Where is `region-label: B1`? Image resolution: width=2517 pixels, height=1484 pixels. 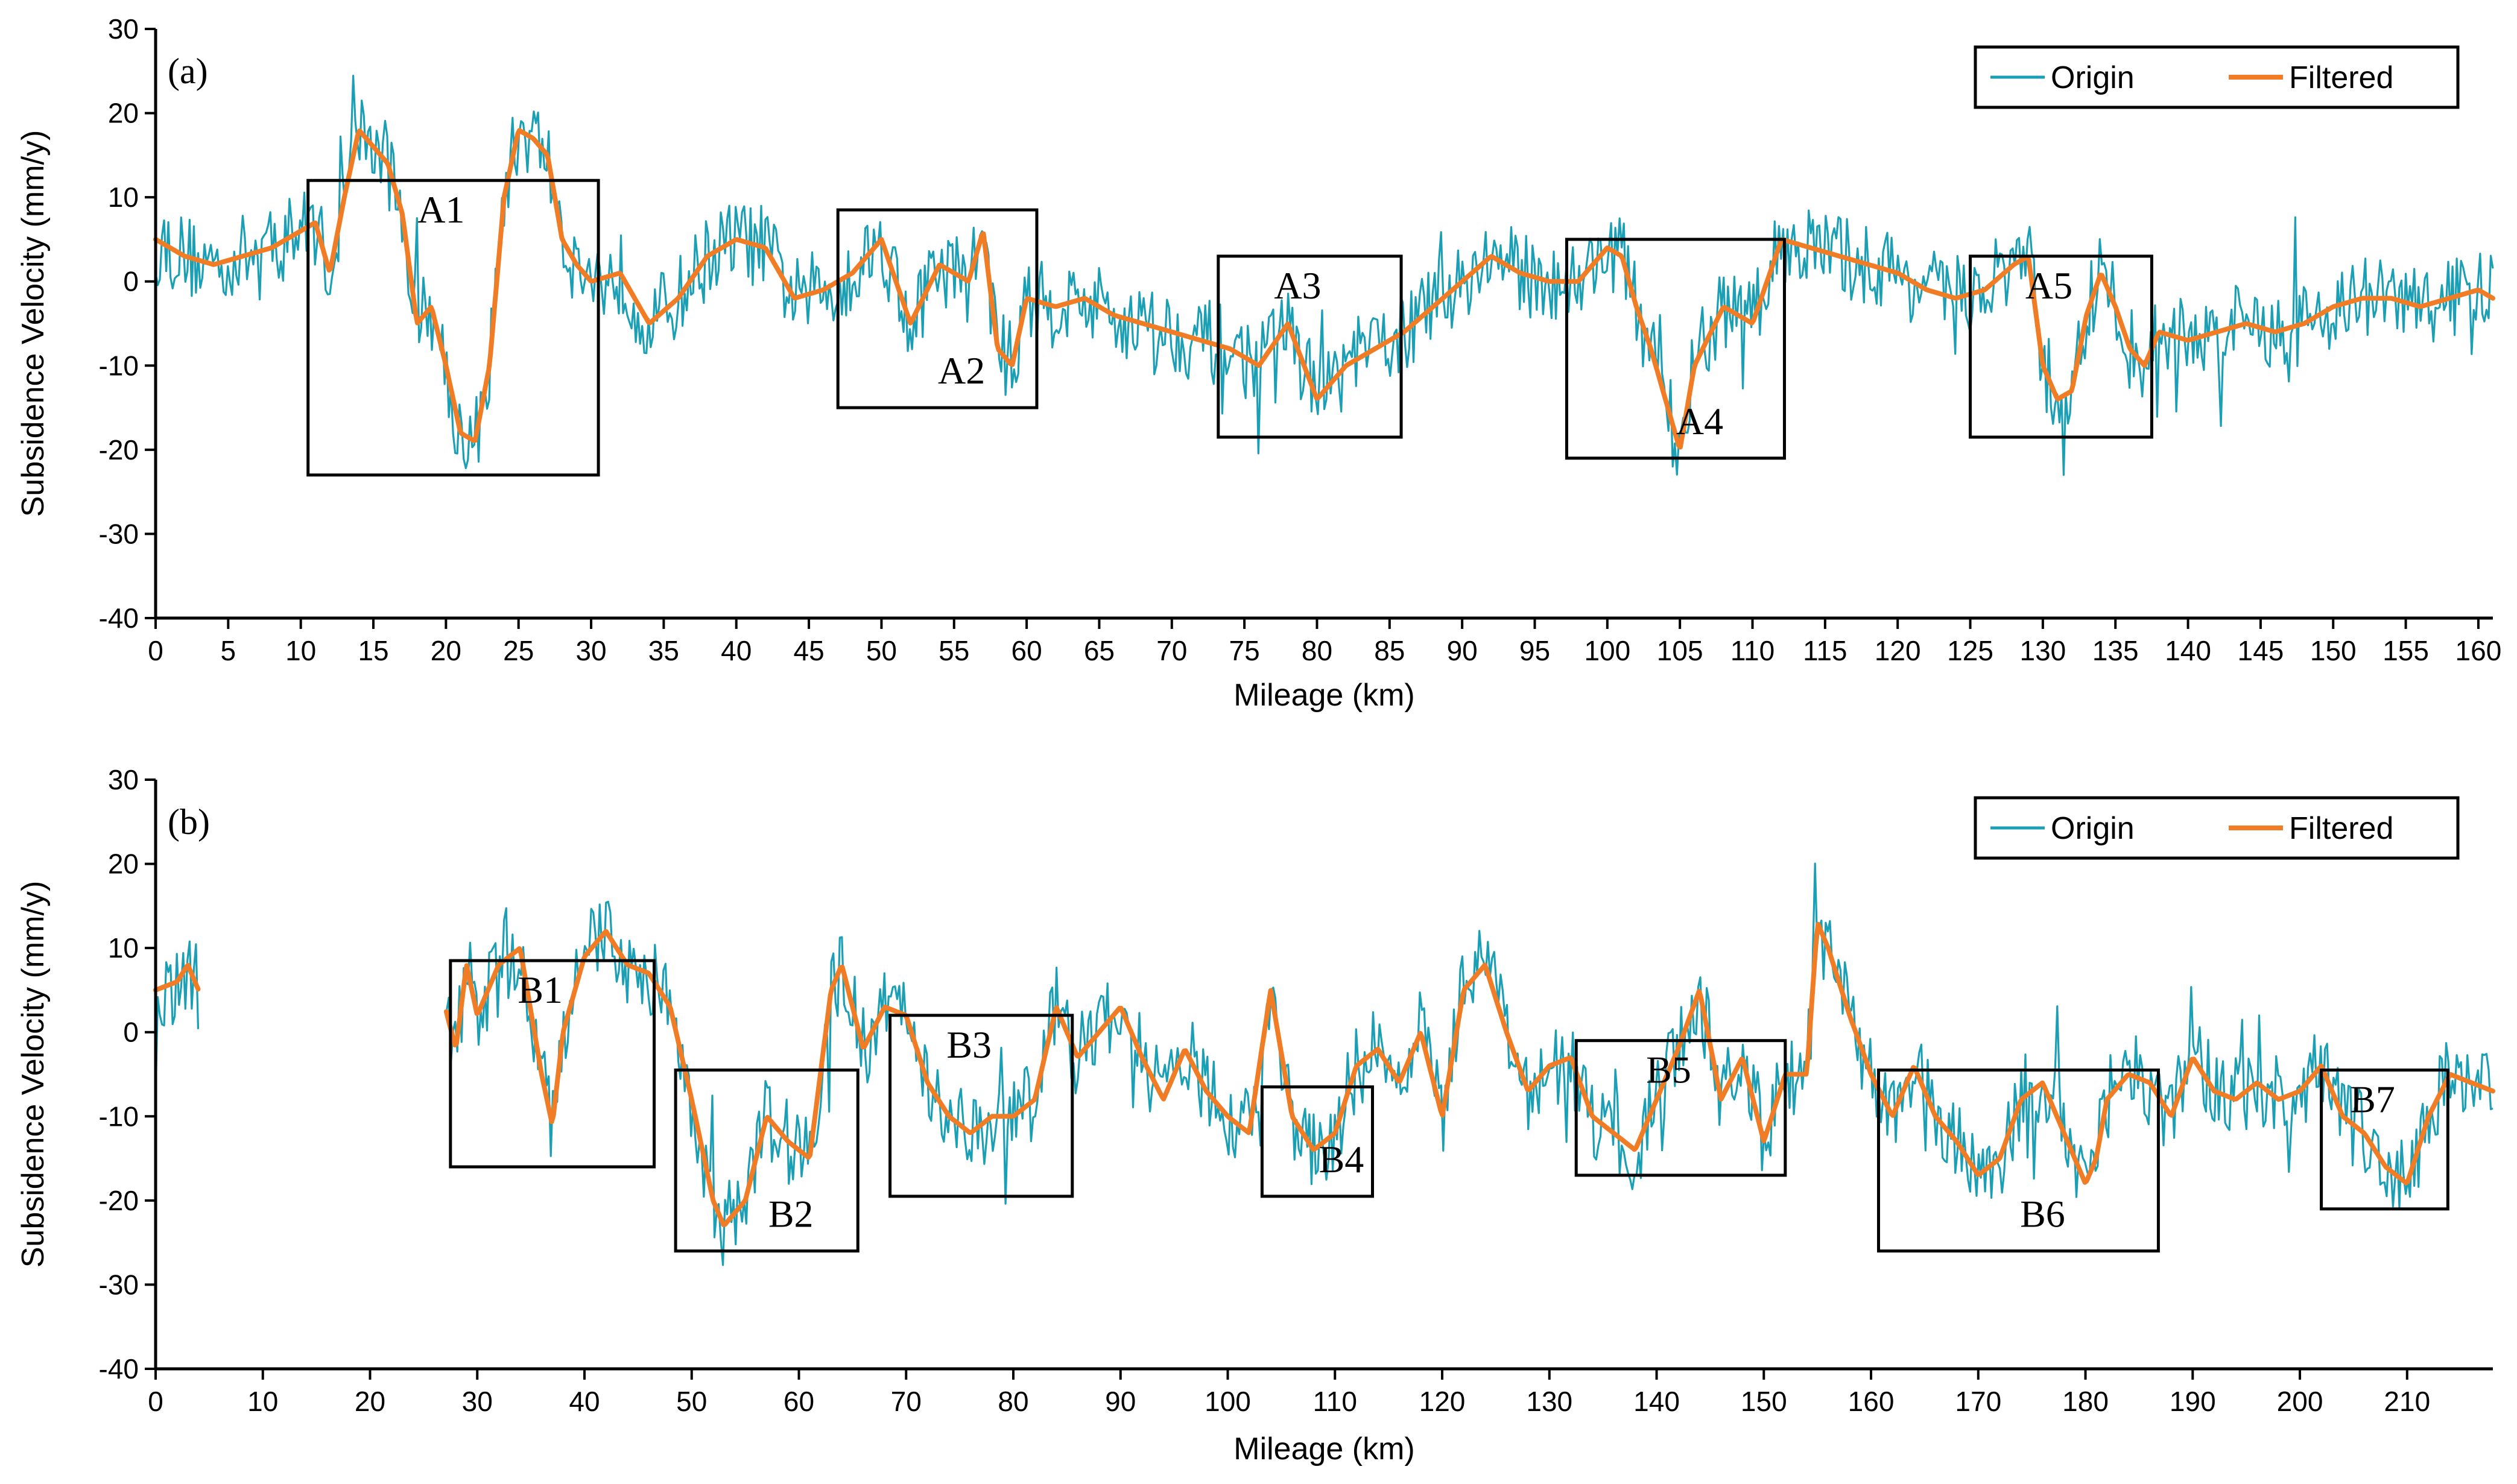 region-label: B1 is located at coordinates (540, 989).